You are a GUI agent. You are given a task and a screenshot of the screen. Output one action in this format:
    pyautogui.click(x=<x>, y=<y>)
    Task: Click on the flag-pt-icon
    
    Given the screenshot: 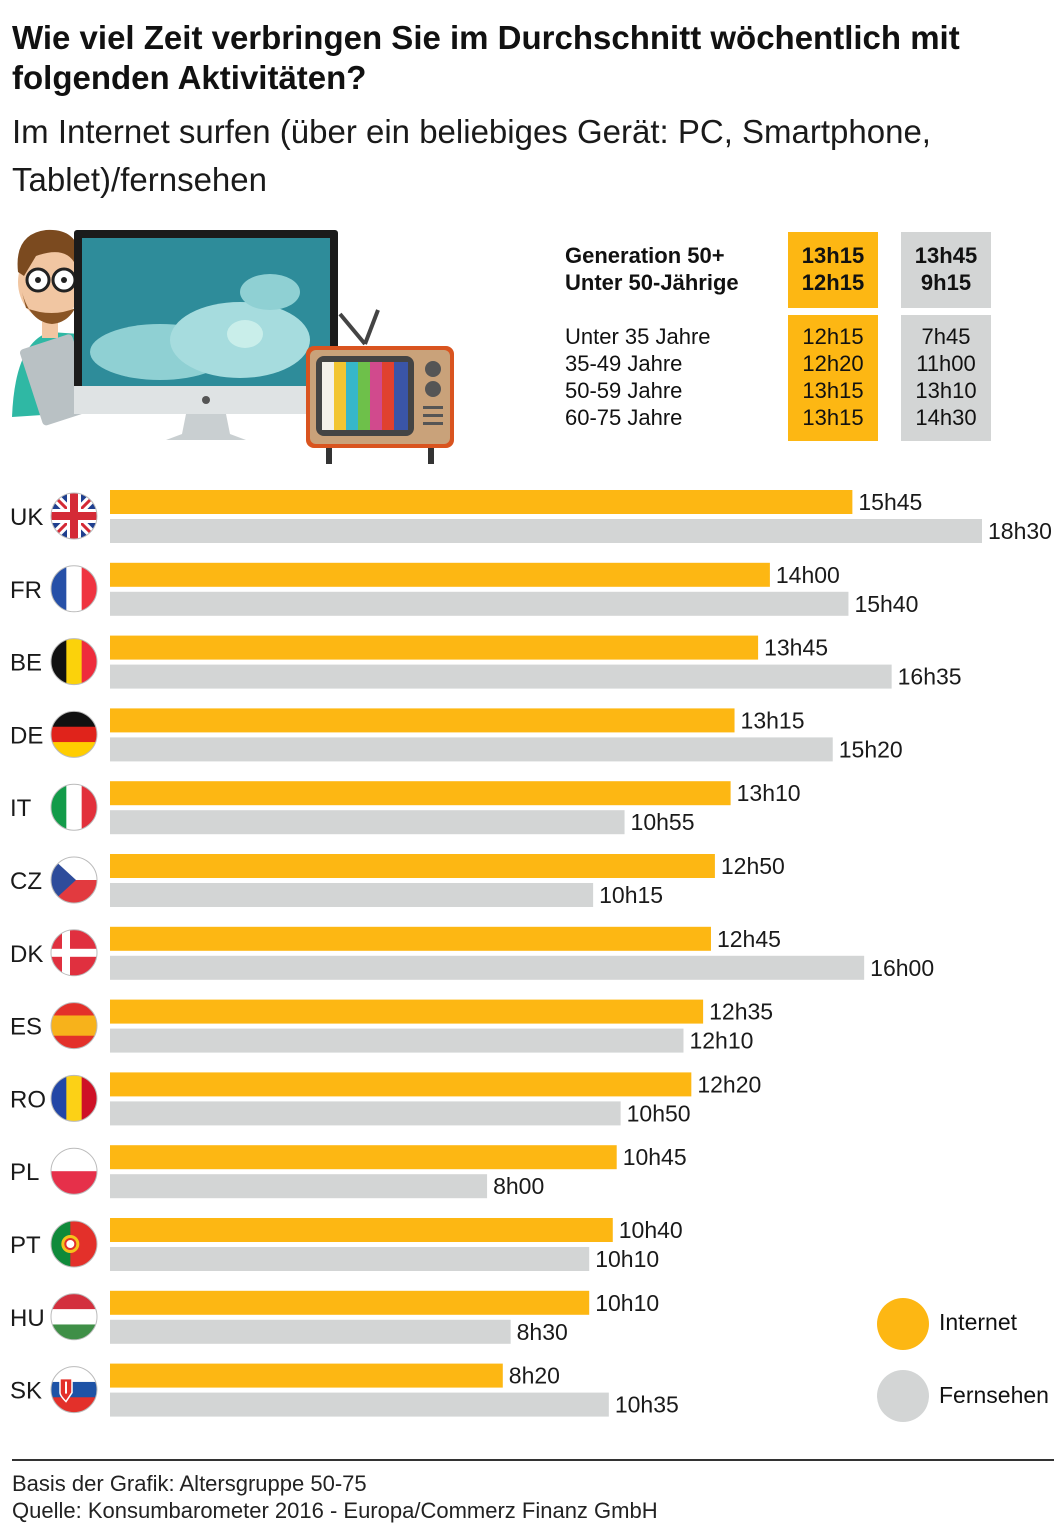 What is the action you would take?
    pyautogui.click(x=74, y=1244)
    